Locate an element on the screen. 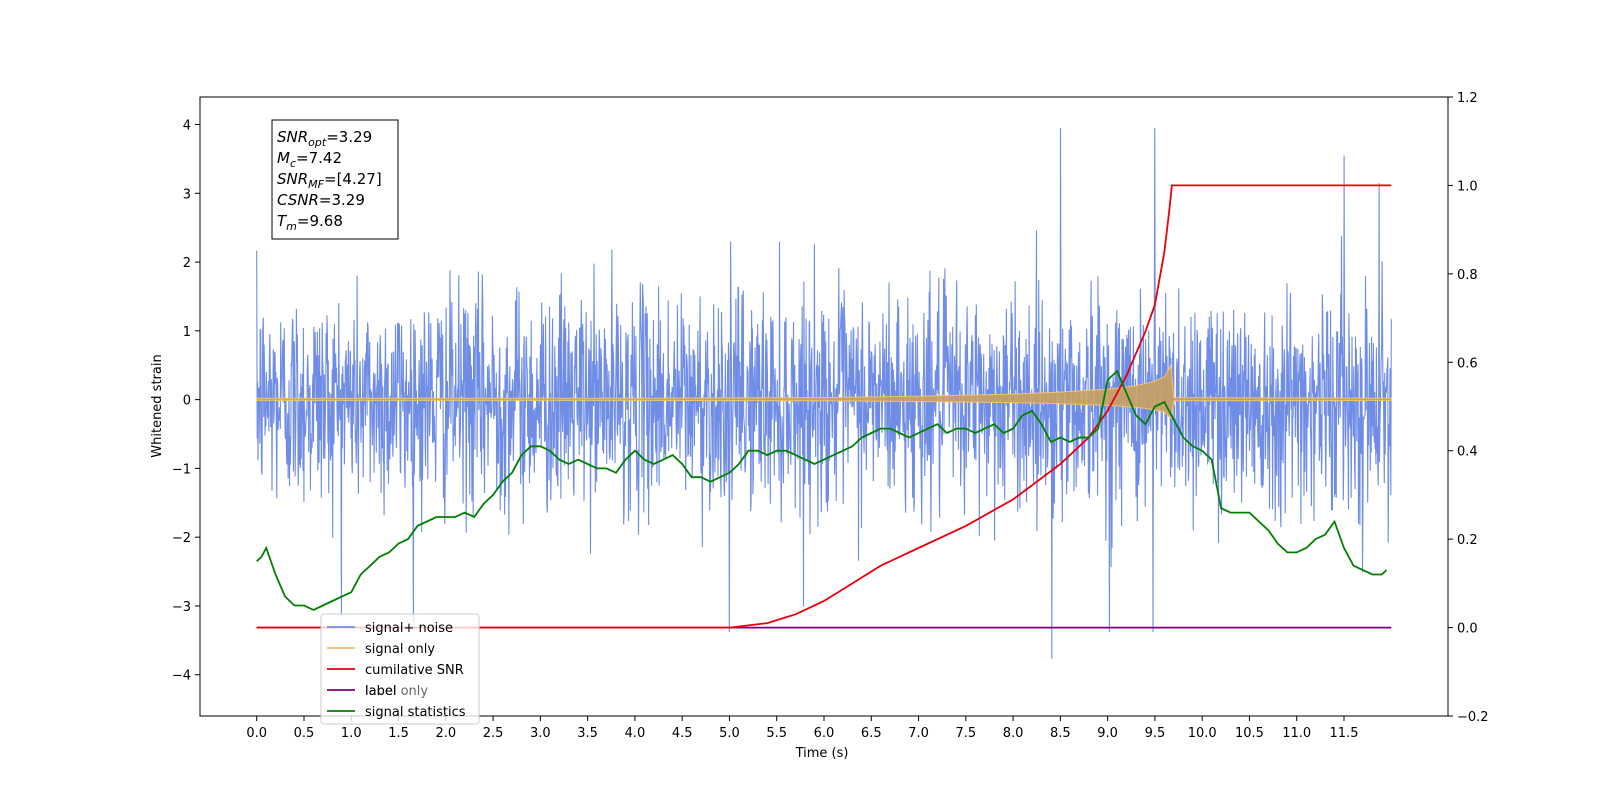  x-tick-label: 7.0 is located at coordinates (918, 733).